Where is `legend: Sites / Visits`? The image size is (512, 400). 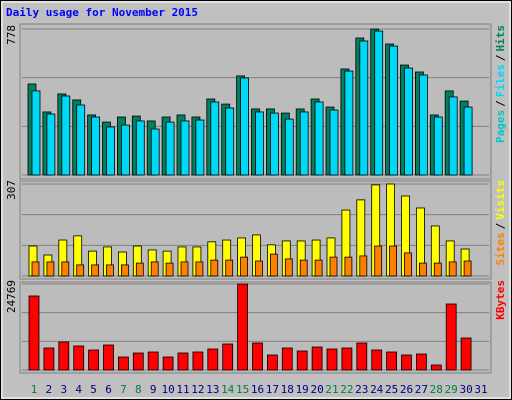 legend: Sites / Visits is located at coordinates (500, 223).